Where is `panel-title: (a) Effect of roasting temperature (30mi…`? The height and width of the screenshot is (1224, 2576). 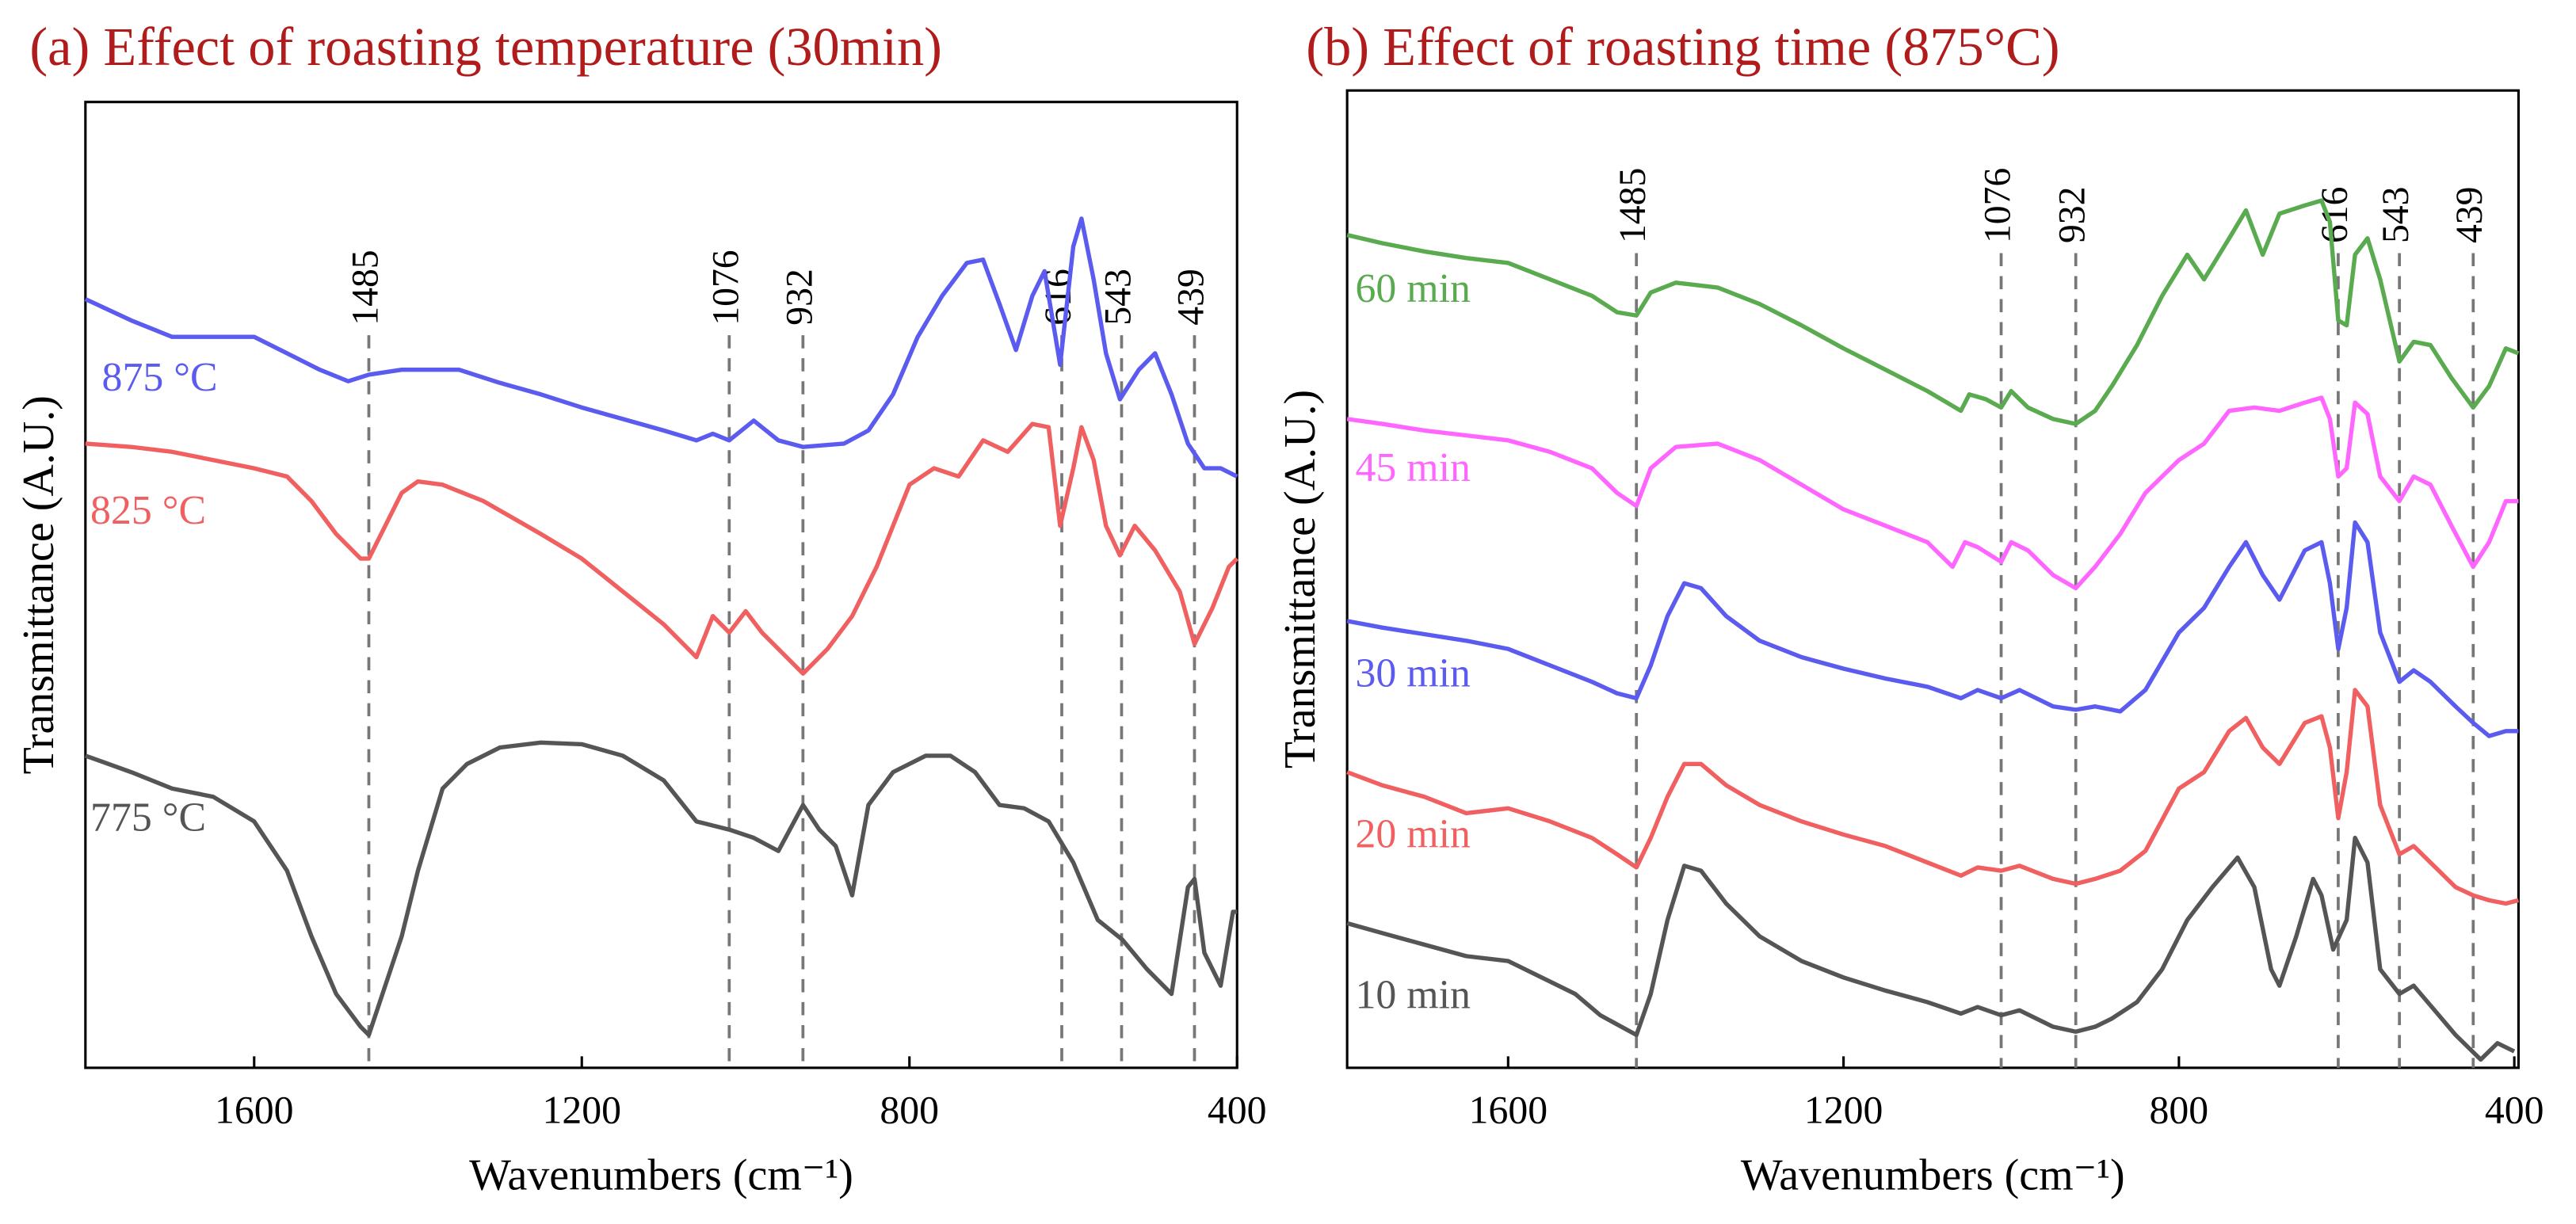
panel-title: (a) Effect of roasting temperature (30mi… is located at coordinates (485, 47).